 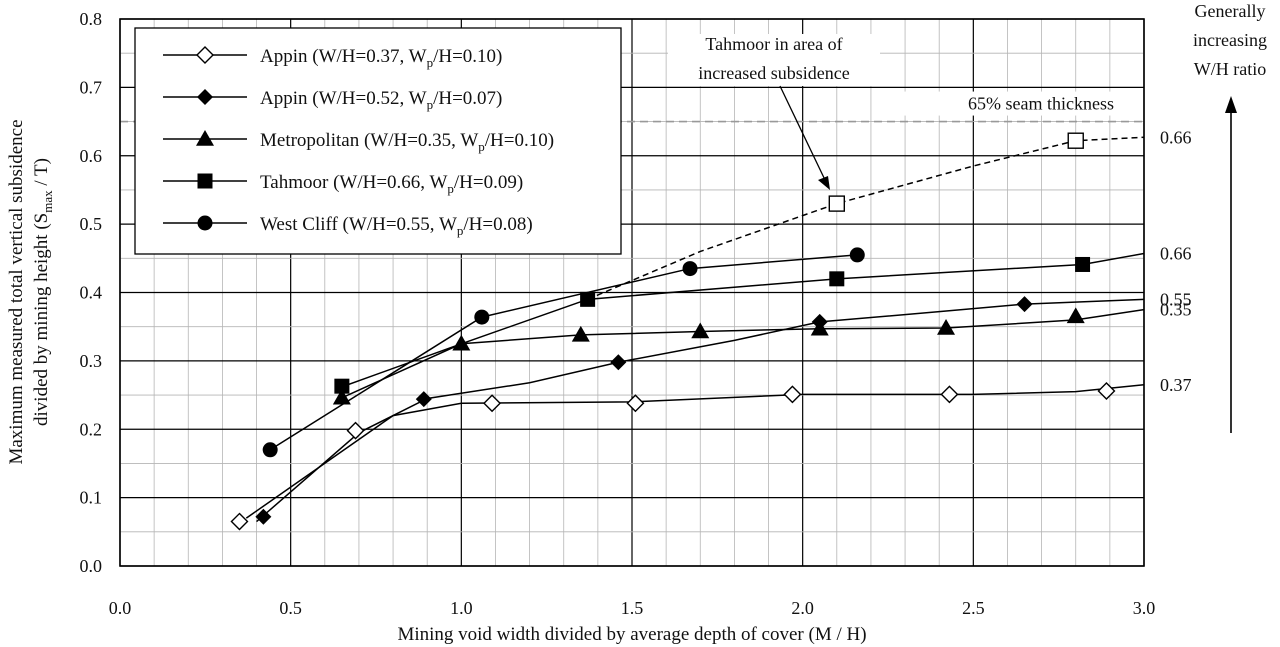 I want to click on y-tick-label: 0.5, so click(x=91, y=224).